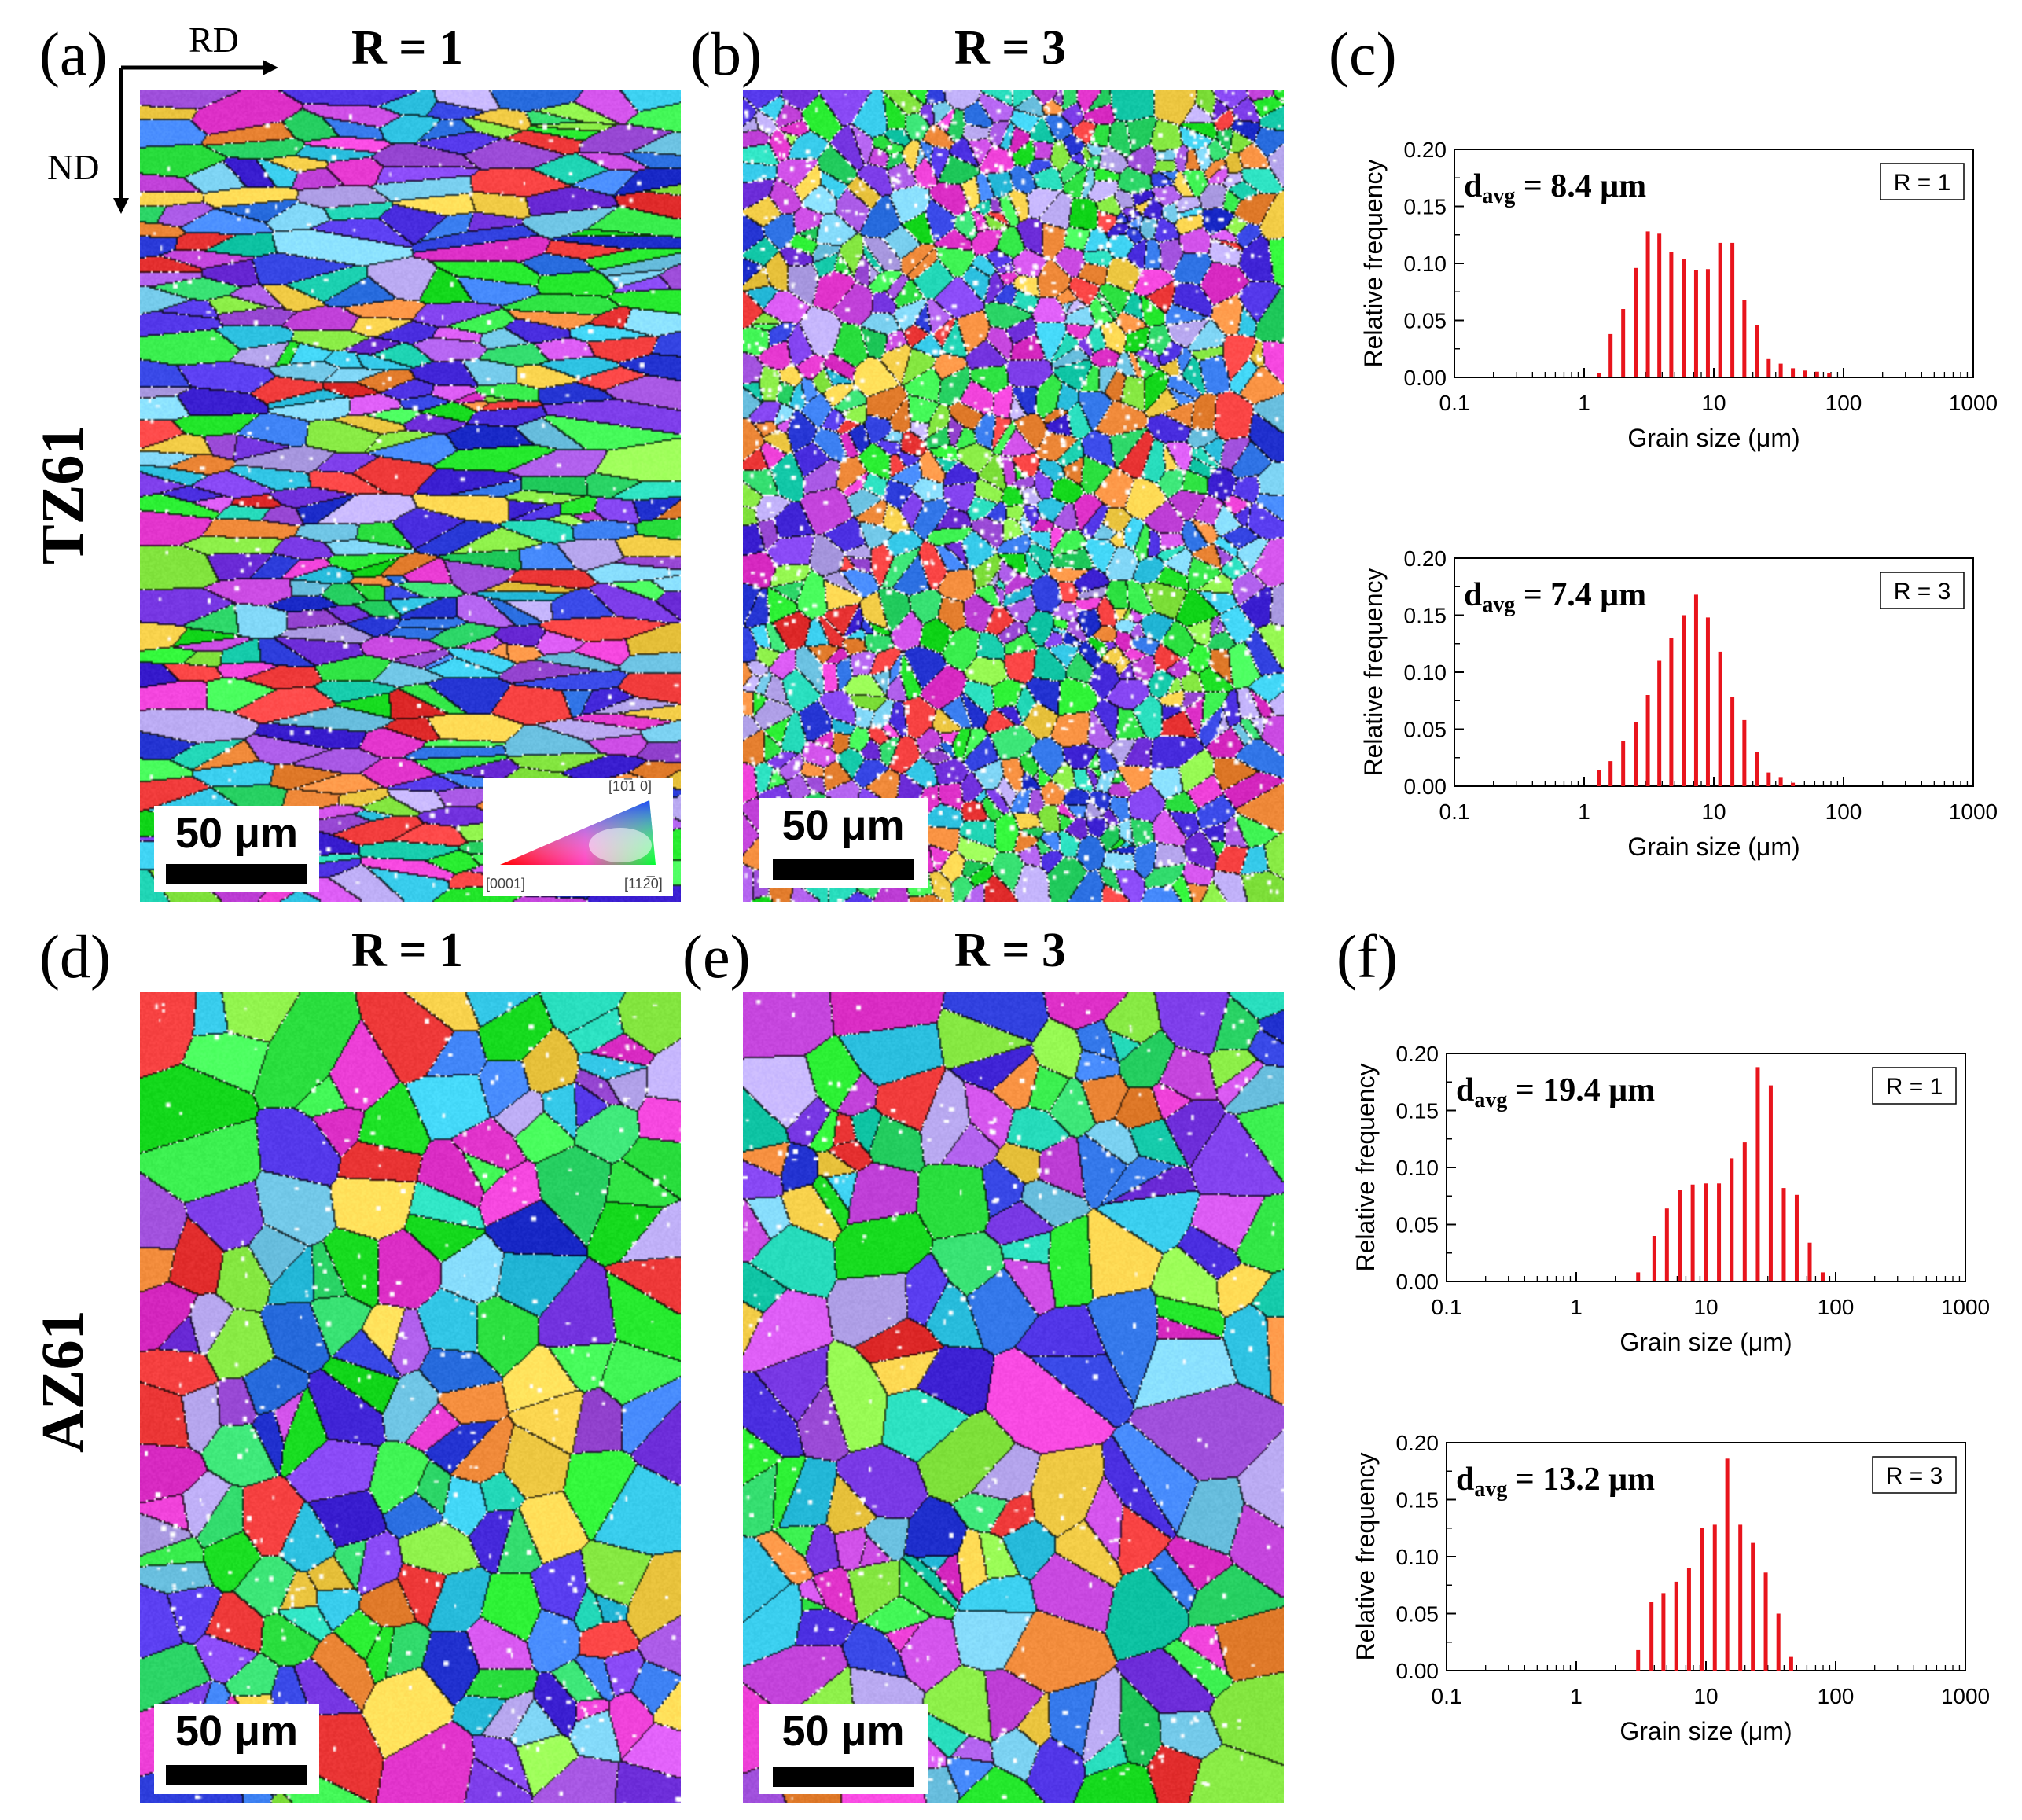 The height and width of the screenshot is (1820, 2022). I want to click on avg-grain-size-annotation: davg = 19.4 μm, so click(1555, 1092).